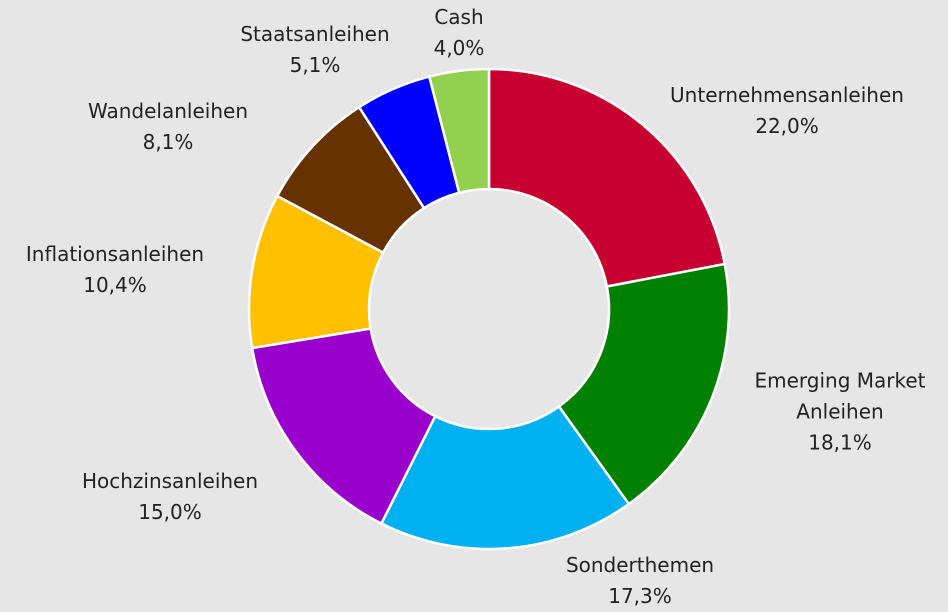 Image resolution: width=948 pixels, height=612 pixels. I want to click on slice-label: Cash 4,0%, so click(459, 33).